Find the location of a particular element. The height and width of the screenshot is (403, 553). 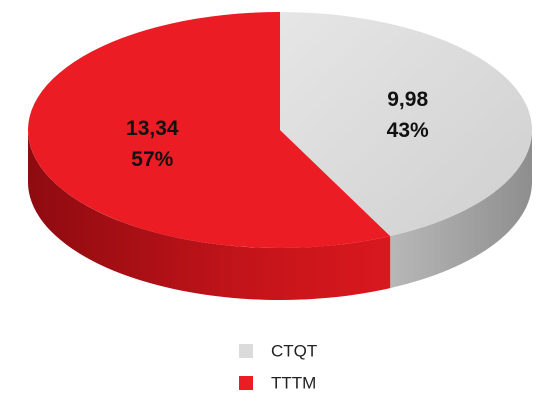

legend-label: CTQT is located at coordinates (294, 350).